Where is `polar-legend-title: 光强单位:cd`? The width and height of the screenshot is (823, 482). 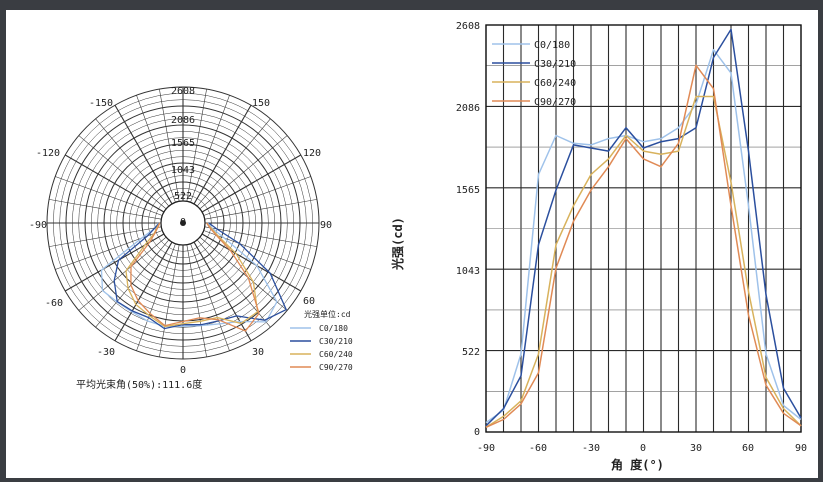 polar-legend-title: 光强单位:cd is located at coordinates (327, 314).